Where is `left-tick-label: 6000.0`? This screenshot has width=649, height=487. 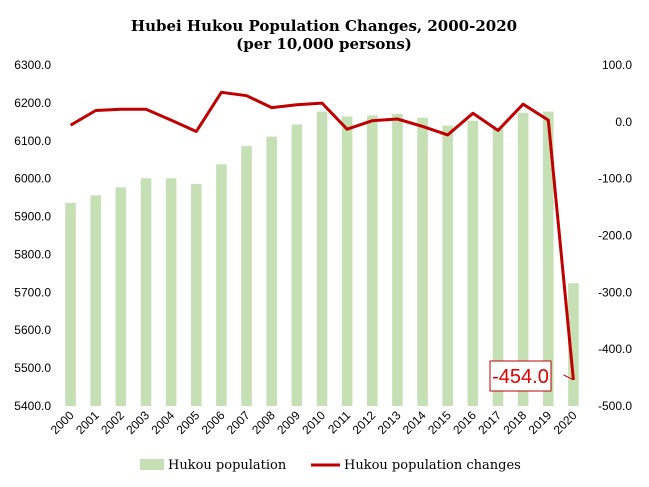 left-tick-label: 6000.0 is located at coordinates (32, 179).